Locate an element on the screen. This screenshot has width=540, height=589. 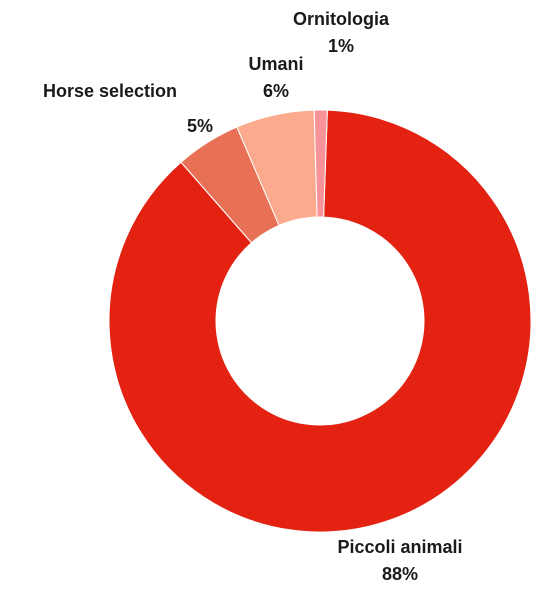
value-label-ornitologia: 1% is located at coordinates (341, 46).